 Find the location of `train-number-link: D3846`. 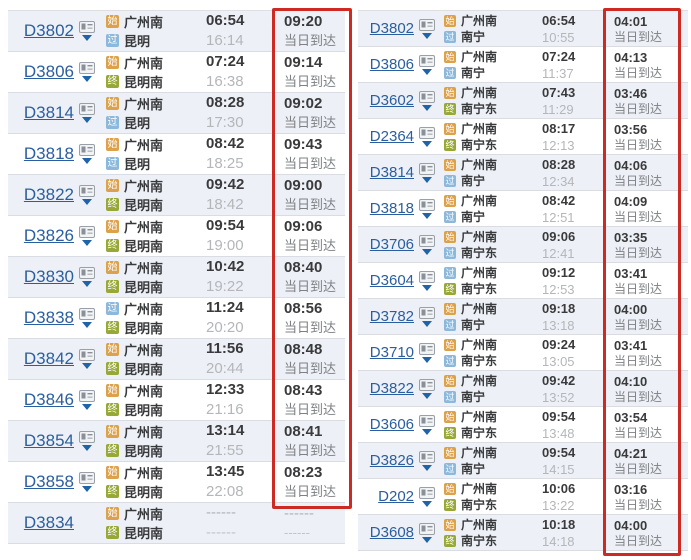

train-number-link: D3846 is located at coordinates (48, 399).